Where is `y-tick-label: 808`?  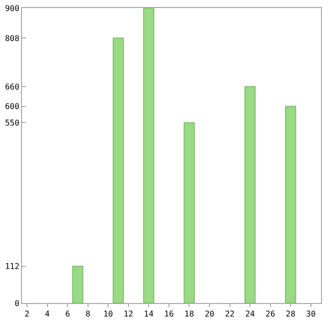 y-tick-label: 808 is located at coordinates (12, 38).